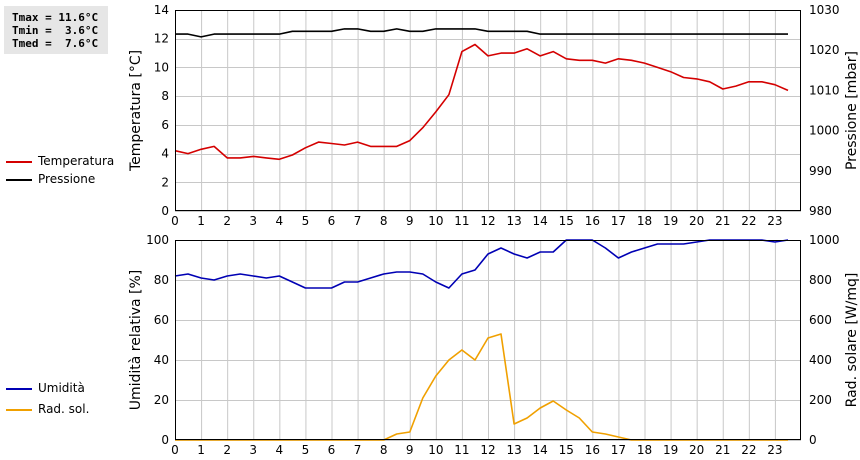  Describe the element at coordinates (820, 320) in the screenshot. I see `y-right-tick-label: 600` at that location.